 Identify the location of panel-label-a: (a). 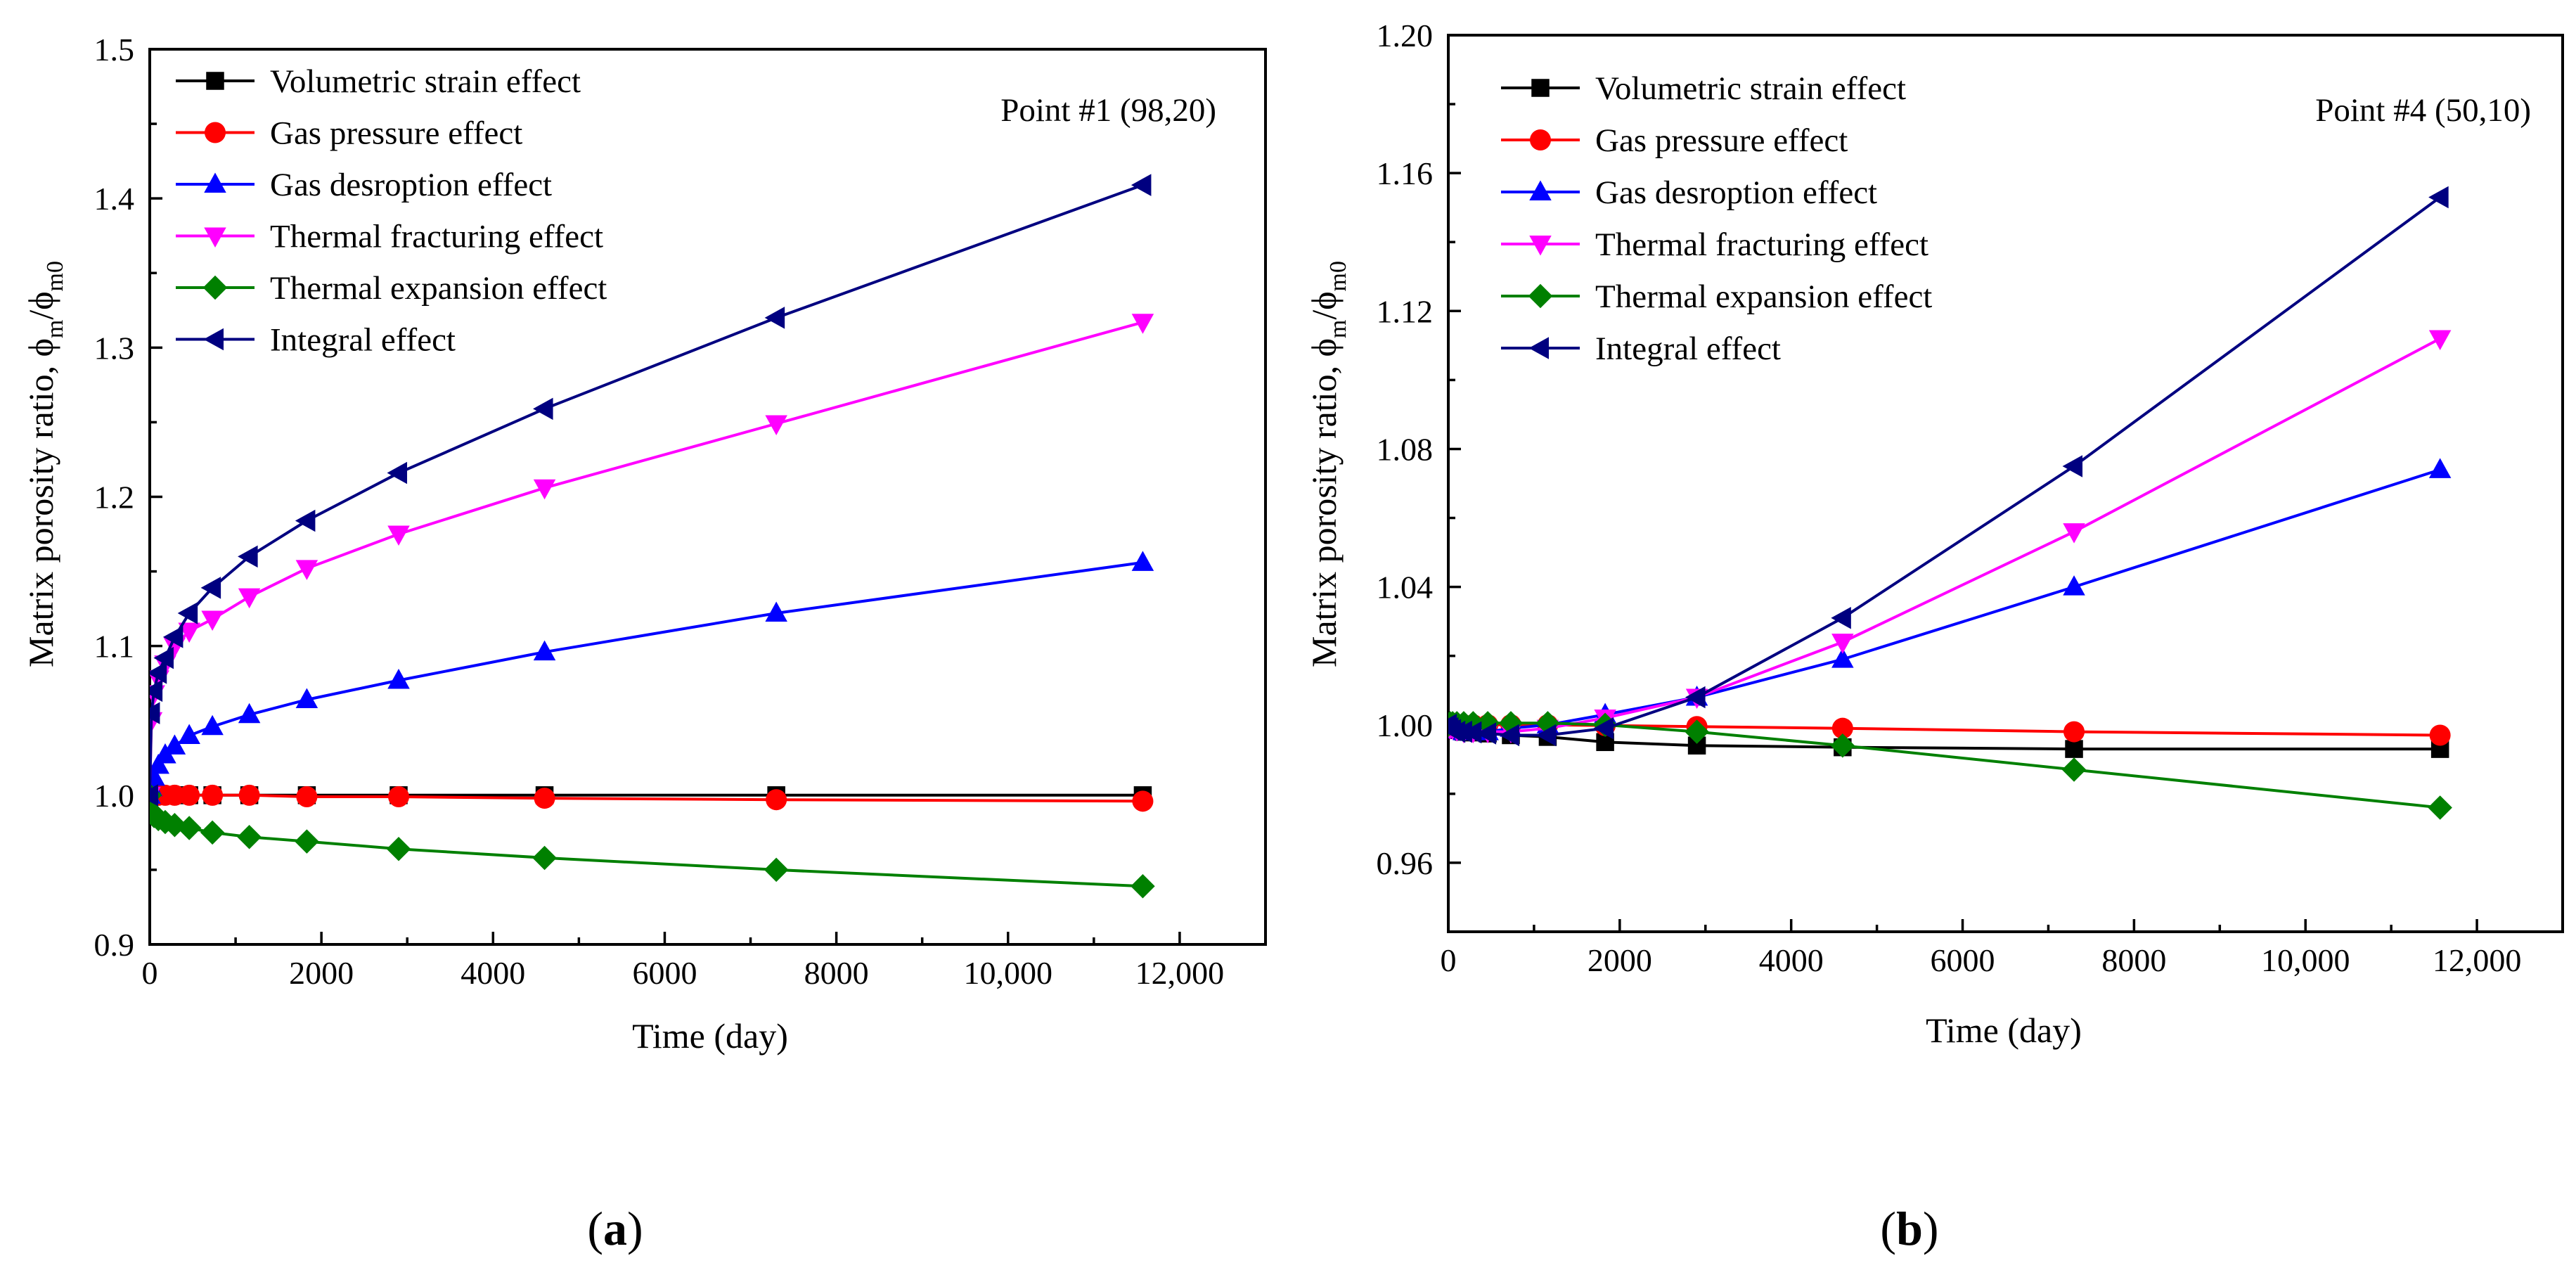
(615, 1228).